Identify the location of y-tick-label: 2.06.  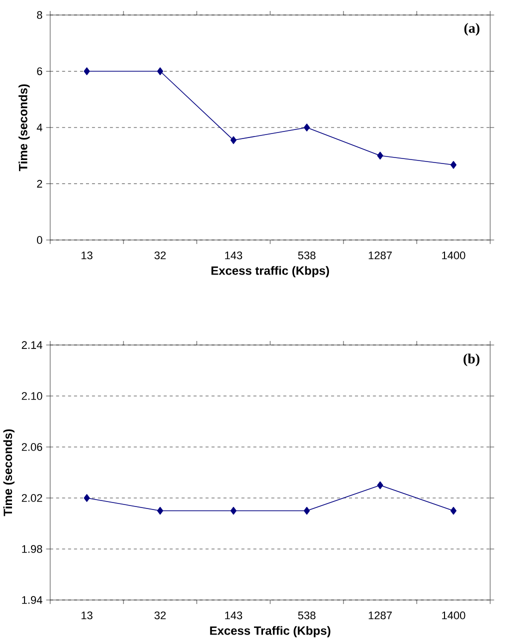
(32, 447).